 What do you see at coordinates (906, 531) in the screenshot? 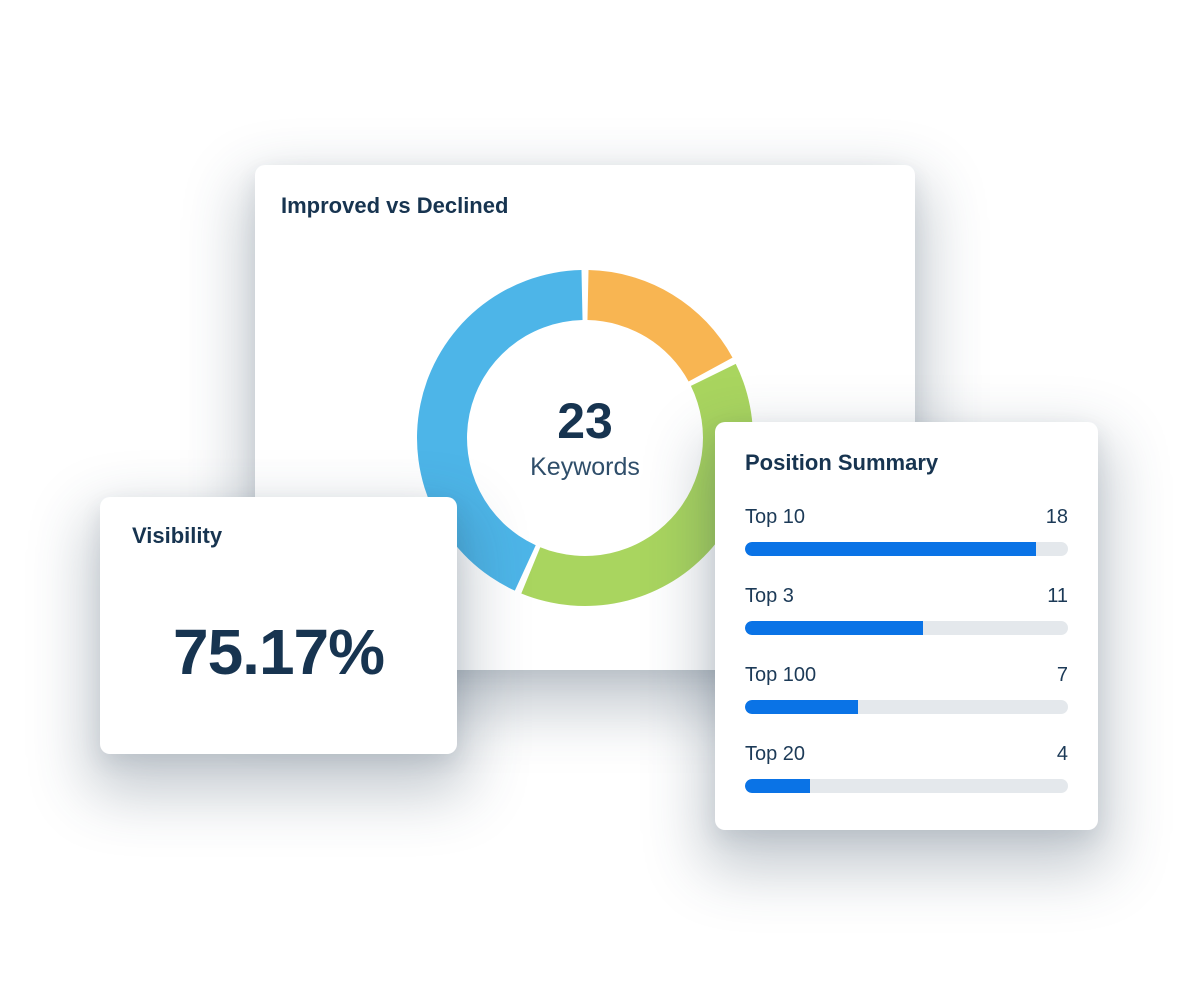
I see `position-row: Top 10 18` at bounding box center [906, 531].